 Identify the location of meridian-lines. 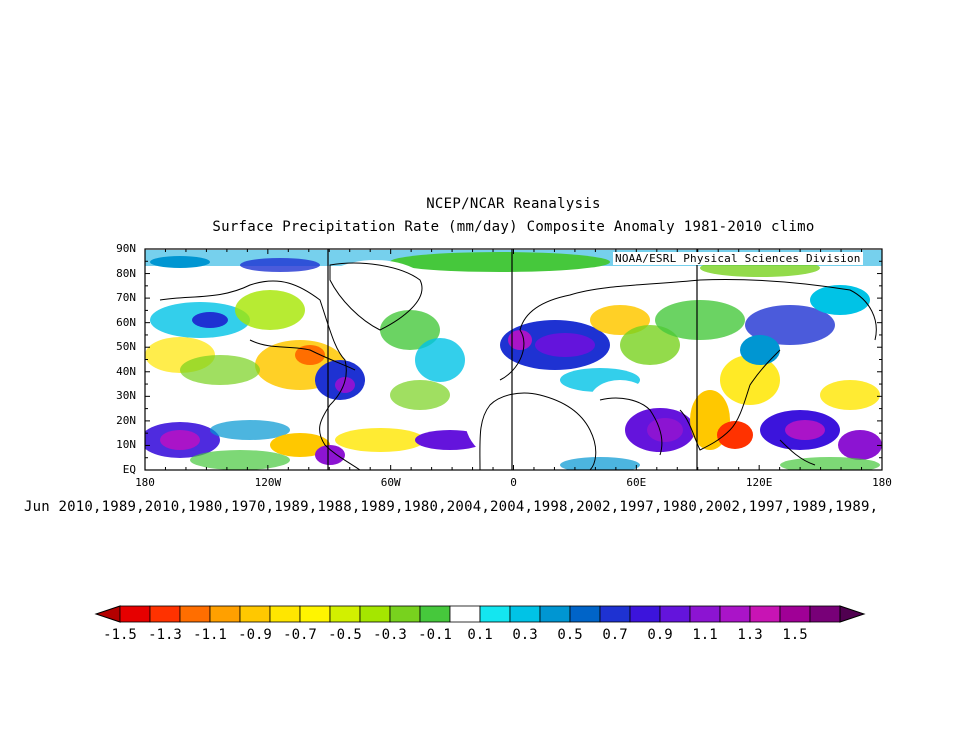
(512, 359).